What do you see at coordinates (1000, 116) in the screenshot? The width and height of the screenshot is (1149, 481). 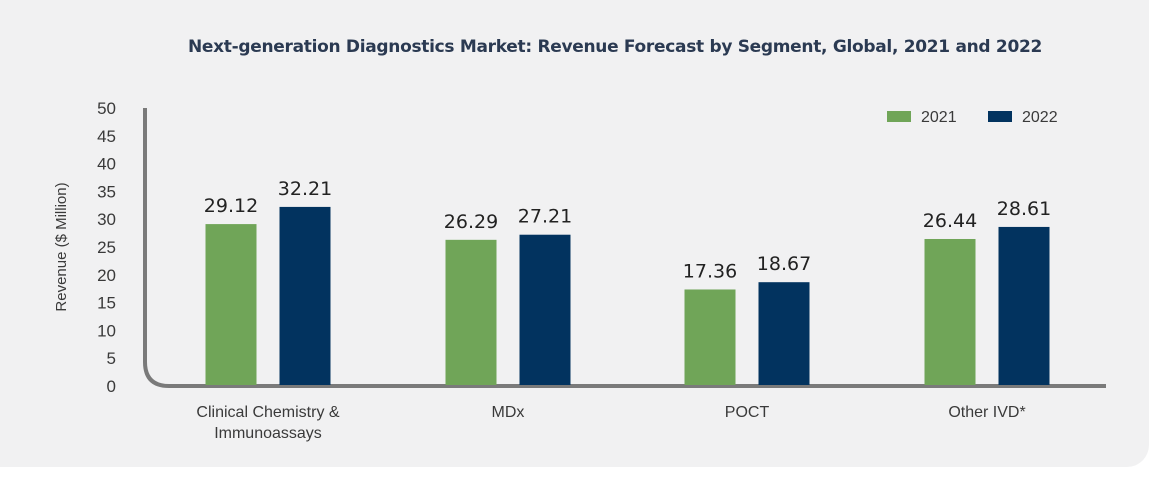 I see `legend-swatch-2022` at bounding box center [1000, 116].